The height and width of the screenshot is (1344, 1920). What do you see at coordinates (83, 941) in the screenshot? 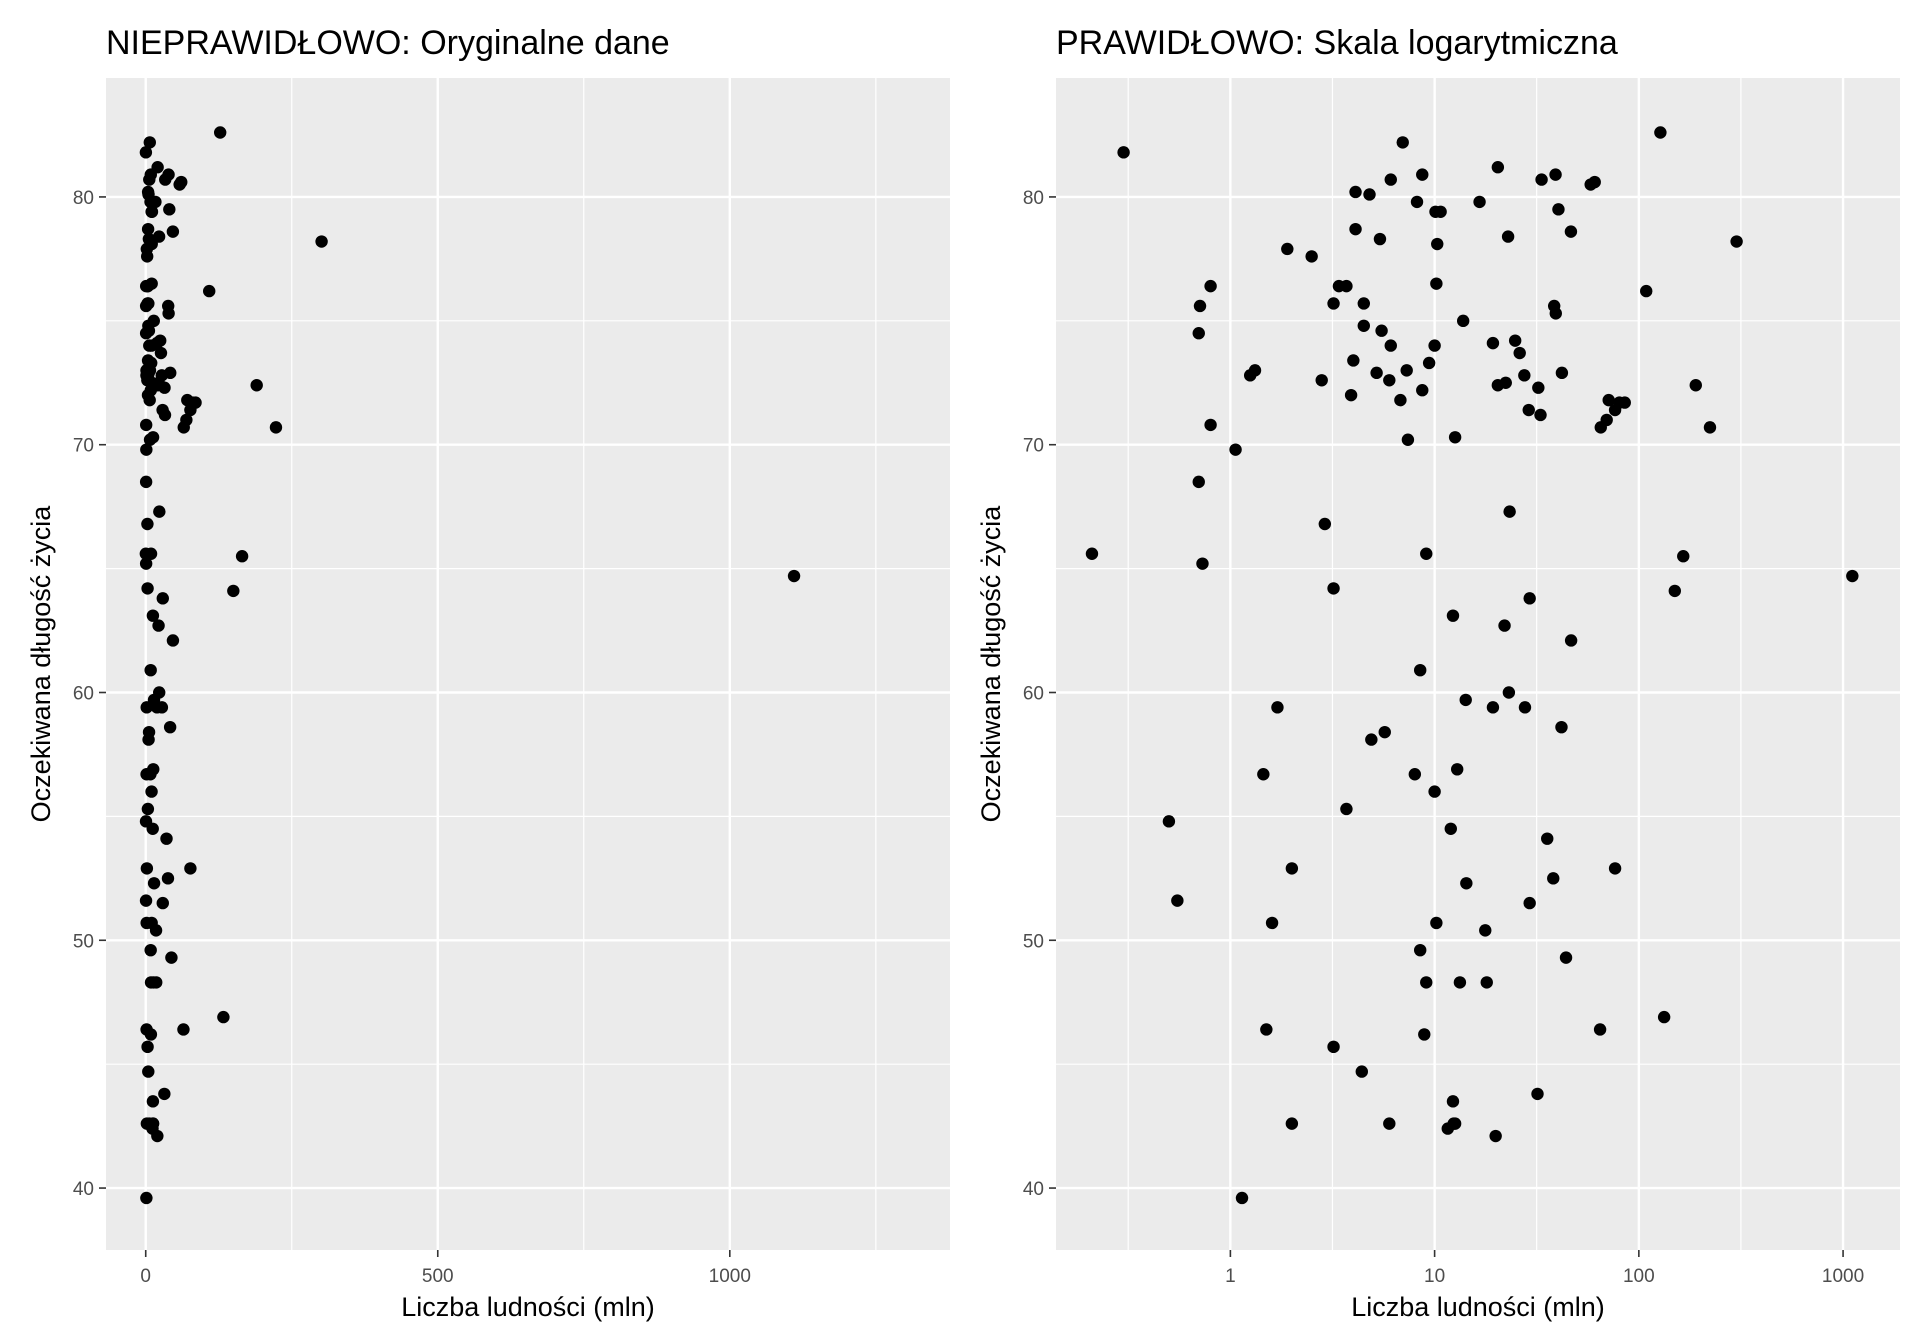
I see `chart-1-y-tick-label: 50` at bounding box center [83, 941].